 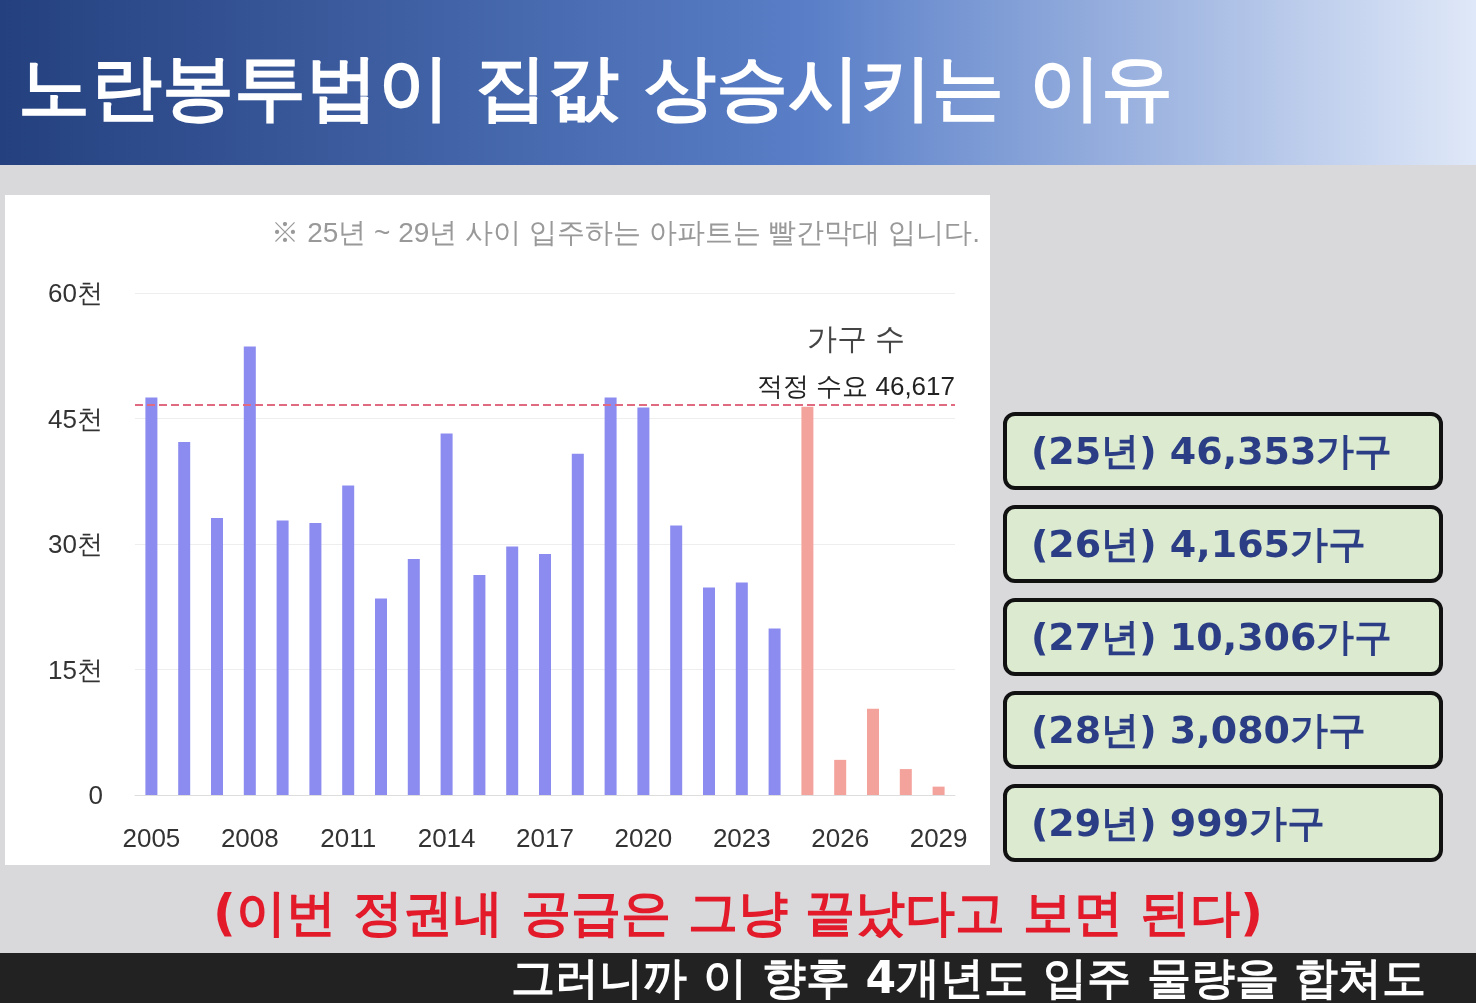 I want to click on x-tick-label: 2014, so click(x=446, y=838).